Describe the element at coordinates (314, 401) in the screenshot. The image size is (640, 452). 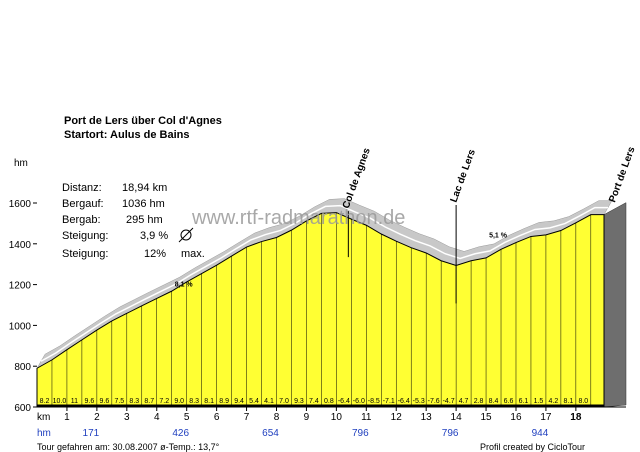
I see `segment-gradient-label: 7.4` at that location.